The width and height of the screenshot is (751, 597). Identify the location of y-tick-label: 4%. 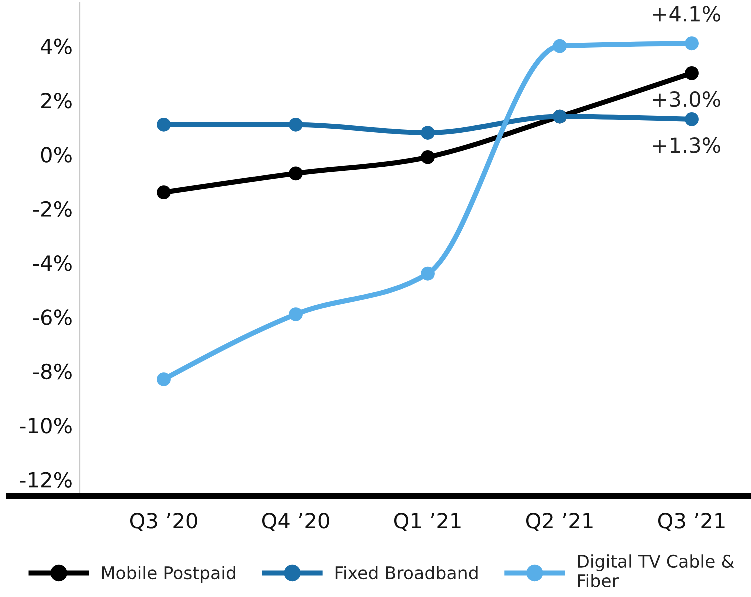
(56, 46).